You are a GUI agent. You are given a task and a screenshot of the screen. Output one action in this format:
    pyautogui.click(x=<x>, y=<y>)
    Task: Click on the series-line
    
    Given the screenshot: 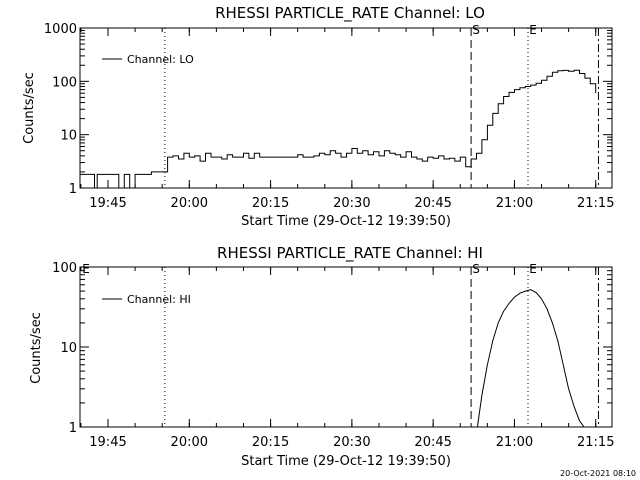 What is the action you would take?
    pyautogui.click(x=530, y=358)
    